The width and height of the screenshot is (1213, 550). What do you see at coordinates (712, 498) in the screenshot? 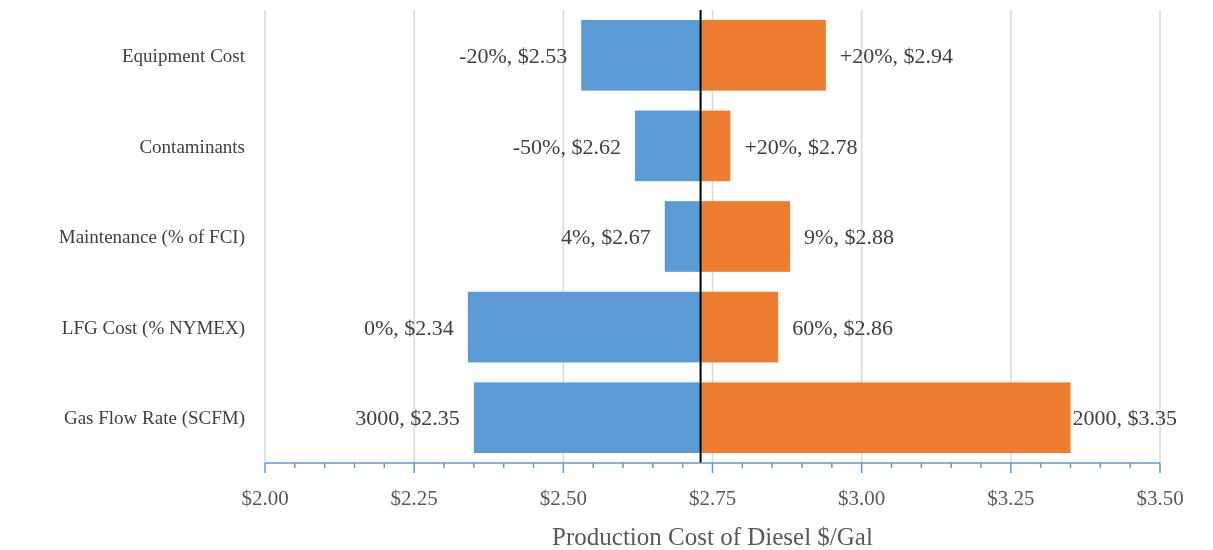
I see `x-tick-label: $2.75` at bounding box center [712, 498].